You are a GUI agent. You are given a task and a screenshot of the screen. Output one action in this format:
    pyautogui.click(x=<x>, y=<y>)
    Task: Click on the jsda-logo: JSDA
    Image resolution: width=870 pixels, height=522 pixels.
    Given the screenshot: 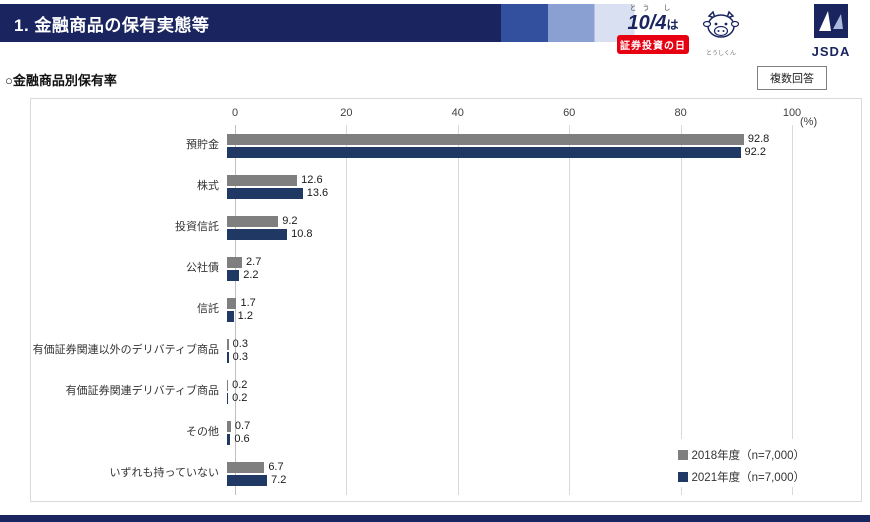 What is the action you would take?
    pyautogui.click(x=831, y=31)
    